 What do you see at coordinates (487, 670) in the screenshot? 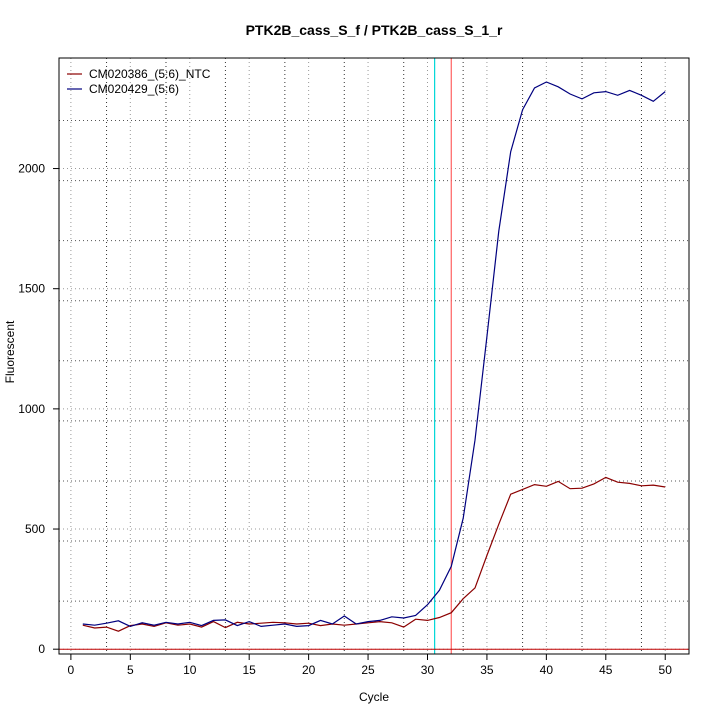
I see `x-tick-label: 35` at bounding box center [487, 670].